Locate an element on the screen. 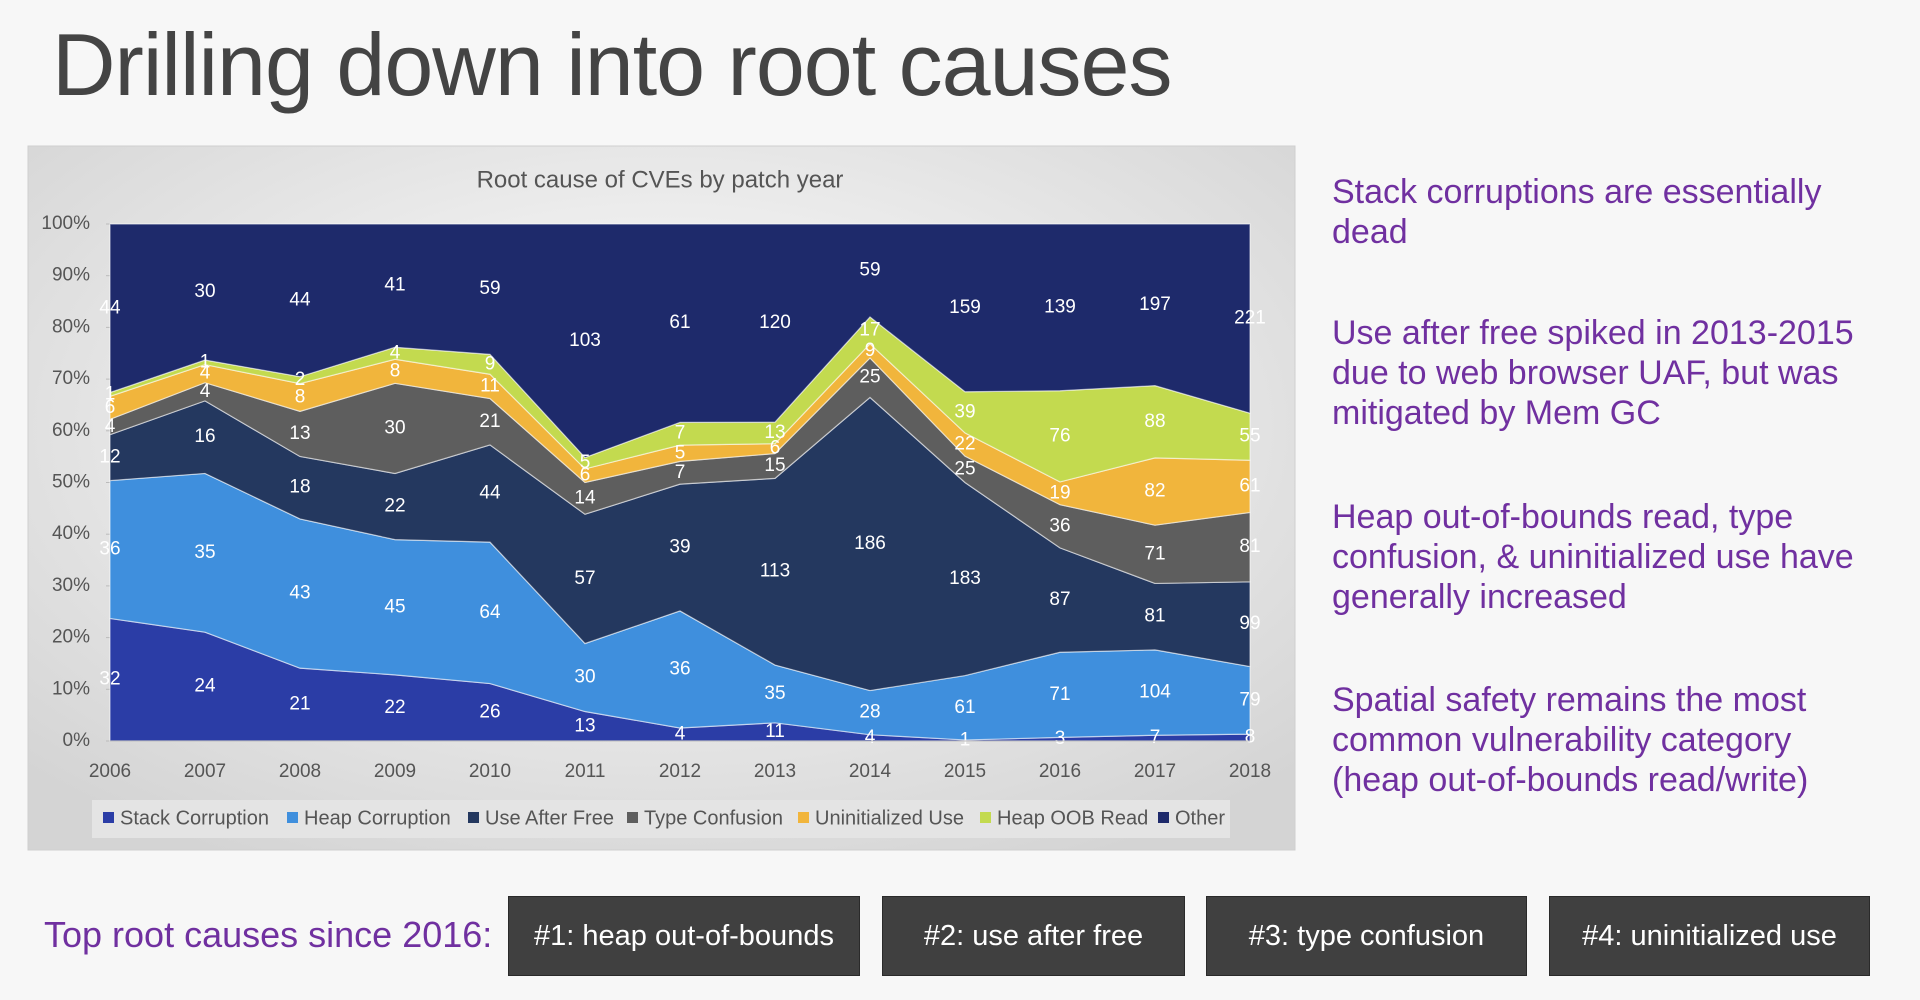 The height and width of the screenshot is (1000, 1920). data-label: 45 is located at coordinates (394, 606).